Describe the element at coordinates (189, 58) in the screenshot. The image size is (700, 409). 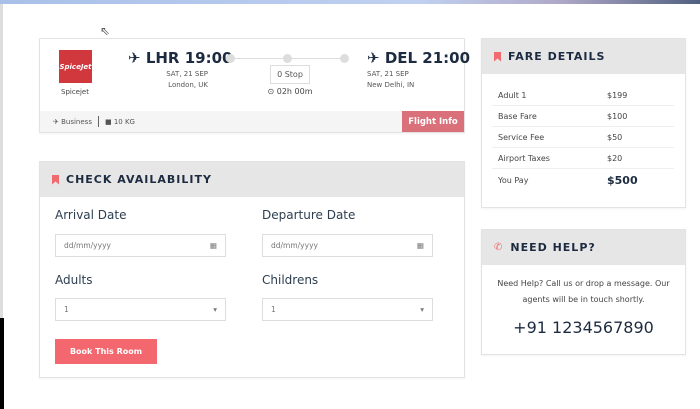
I see `departure-code-time: LHR 19:00` at that location.